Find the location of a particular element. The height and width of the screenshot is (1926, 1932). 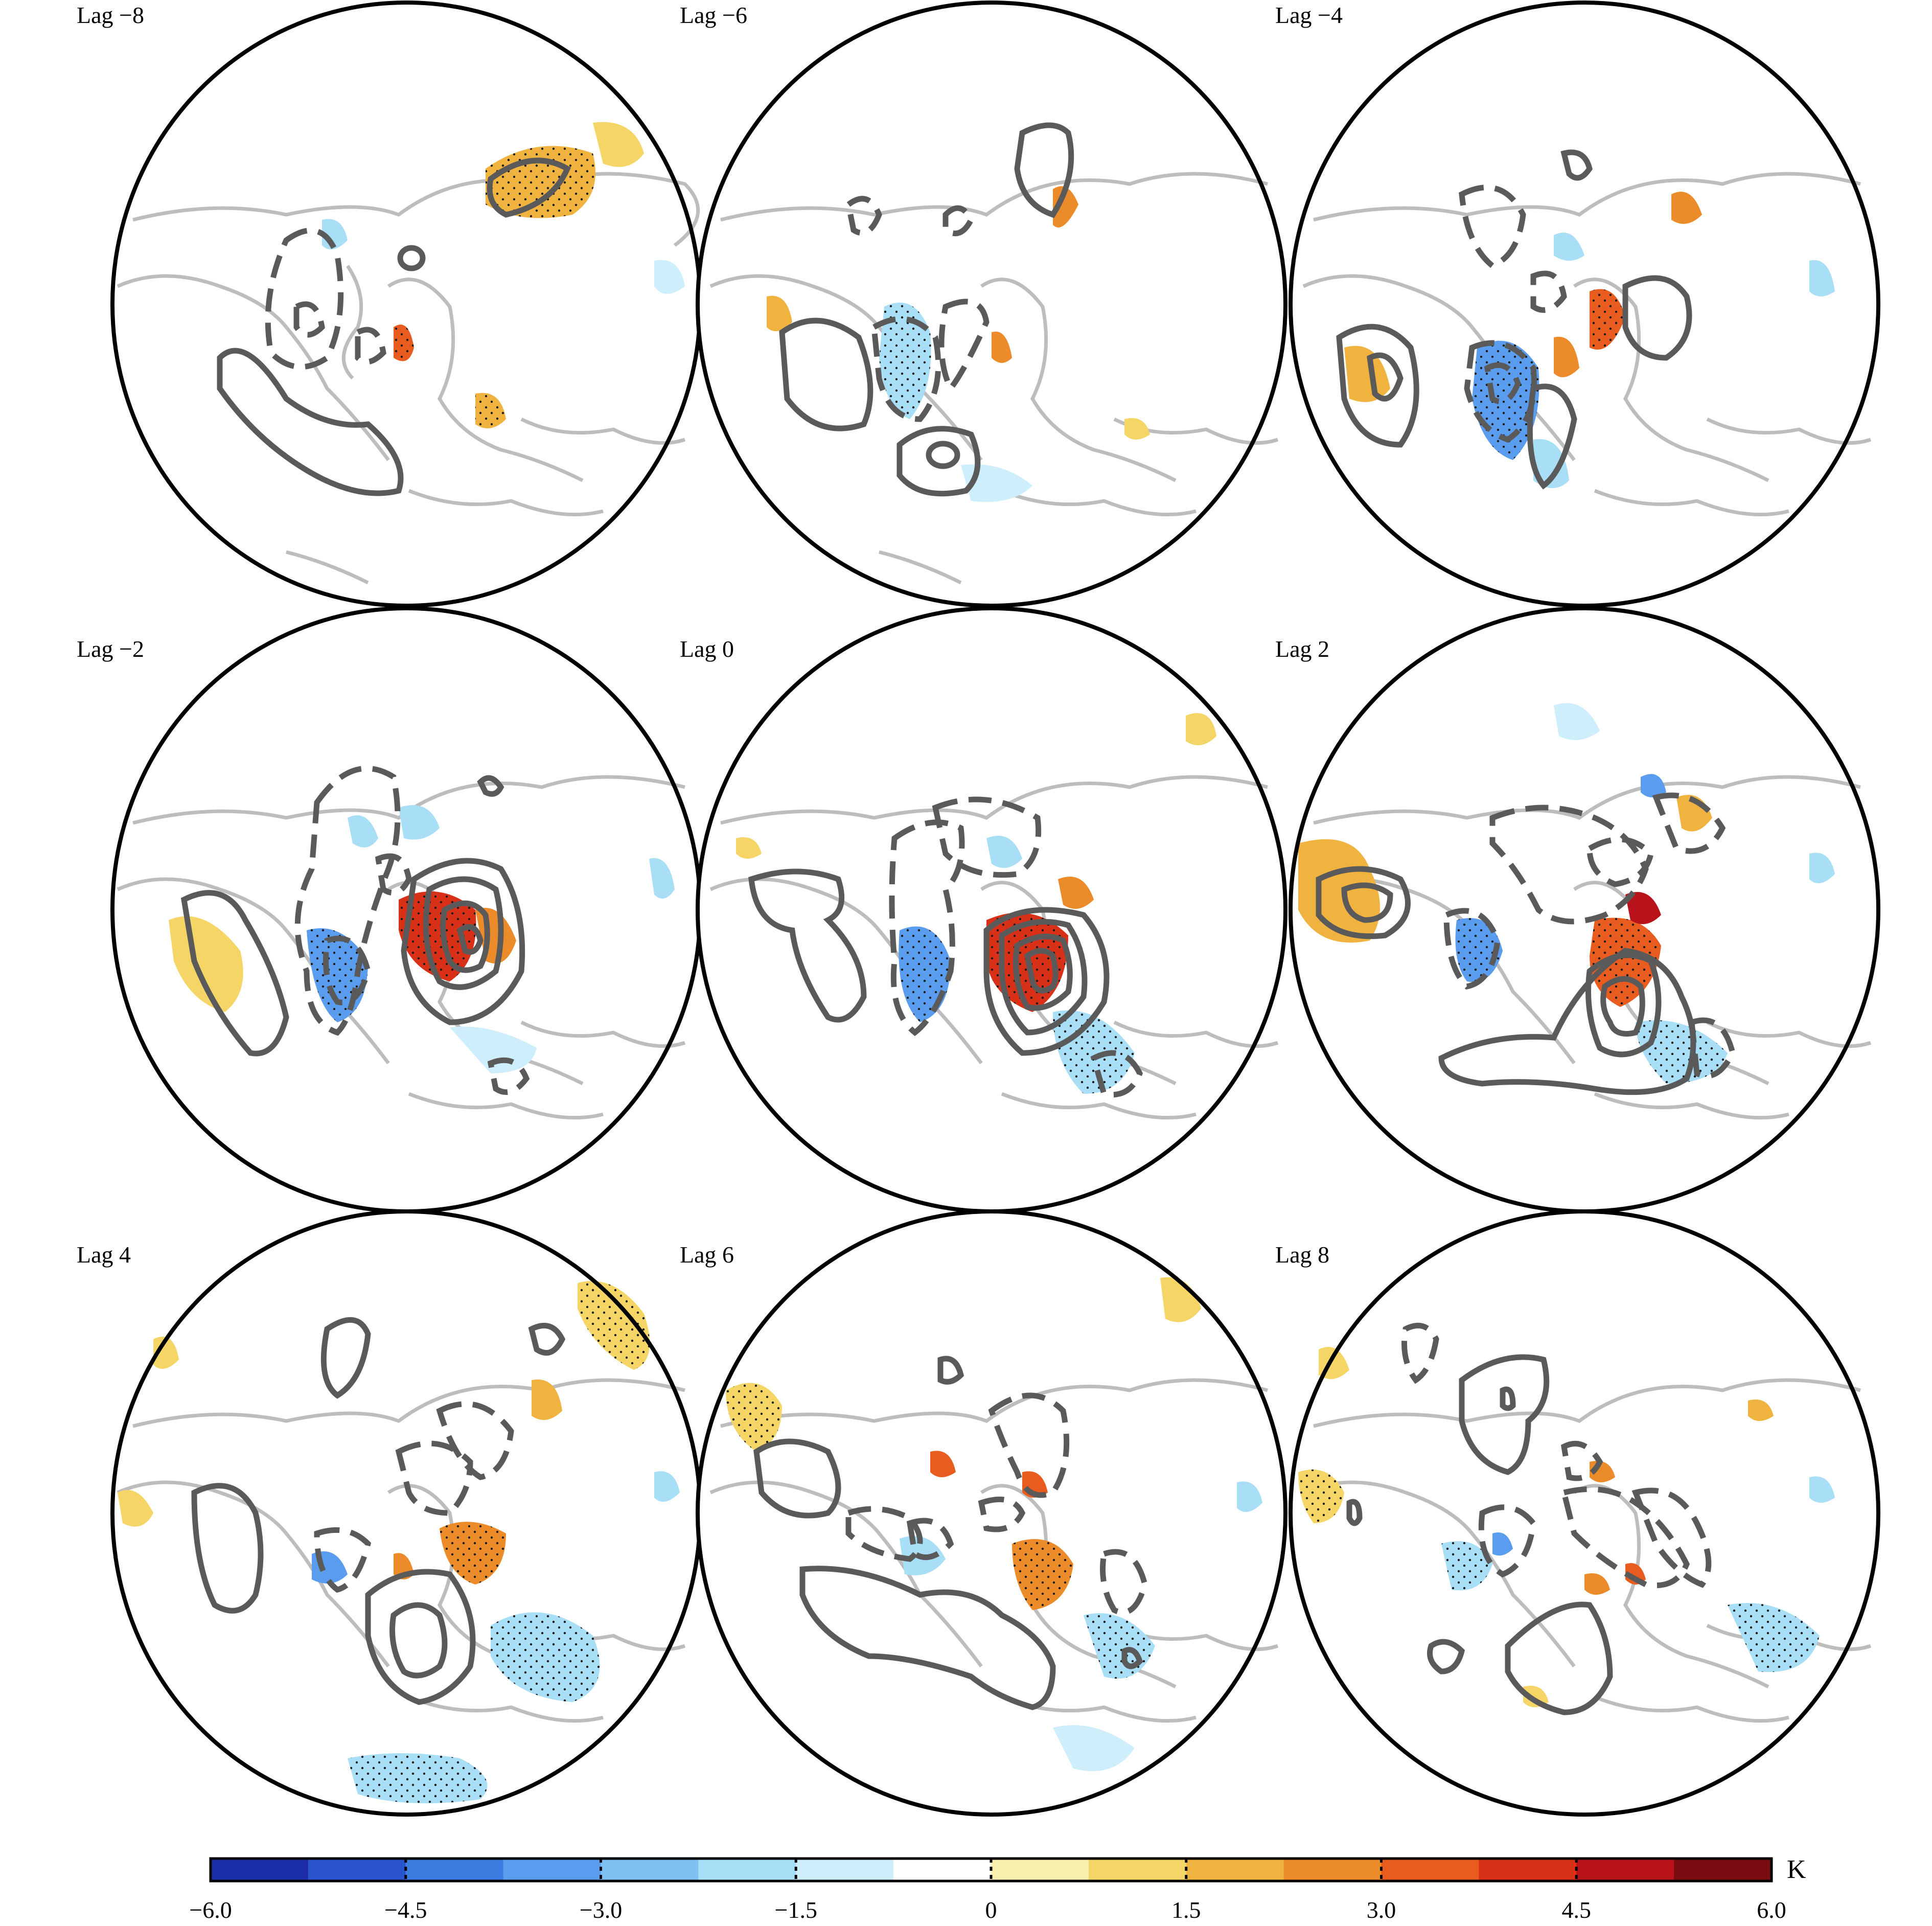

colorbar-tick-label: −3.0 is located at coordinates (601, 1910).